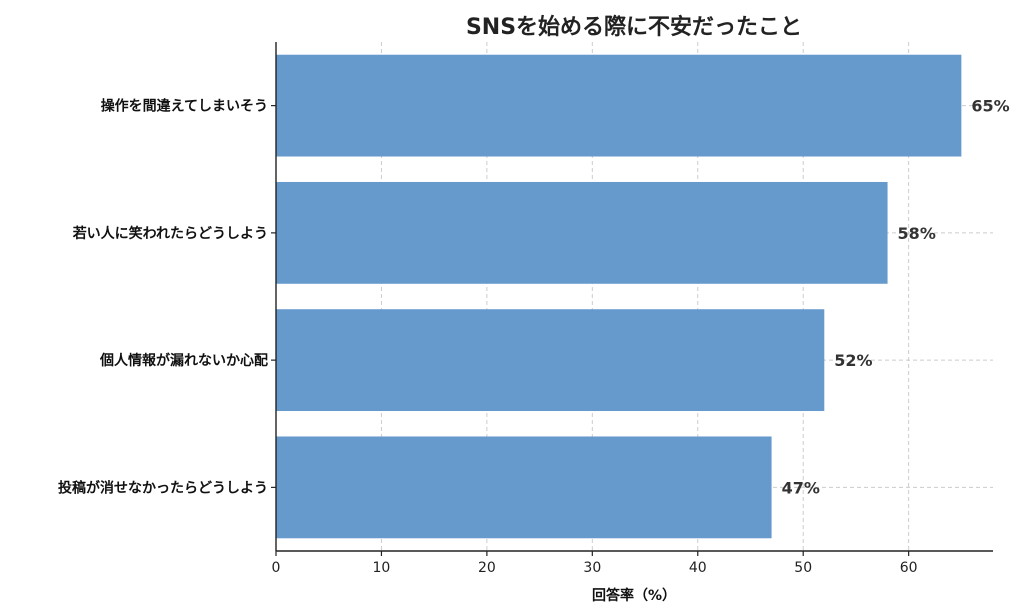 Image resolution: width=1024 pixels, height=614 pixels. What do you see at coordinates (990, 106) in the screenshot?
I see `data-label: 65%` at bounding box center [990, 106].